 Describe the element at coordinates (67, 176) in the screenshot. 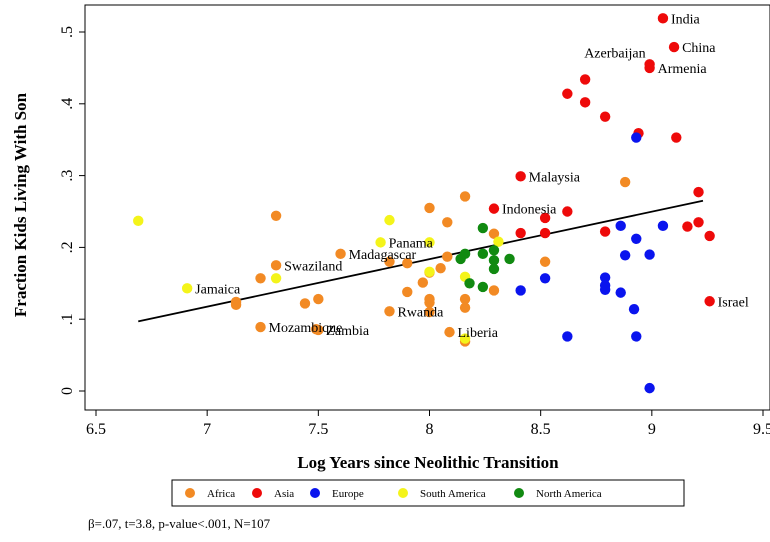

I see `y-tick-label: .3` at that location.